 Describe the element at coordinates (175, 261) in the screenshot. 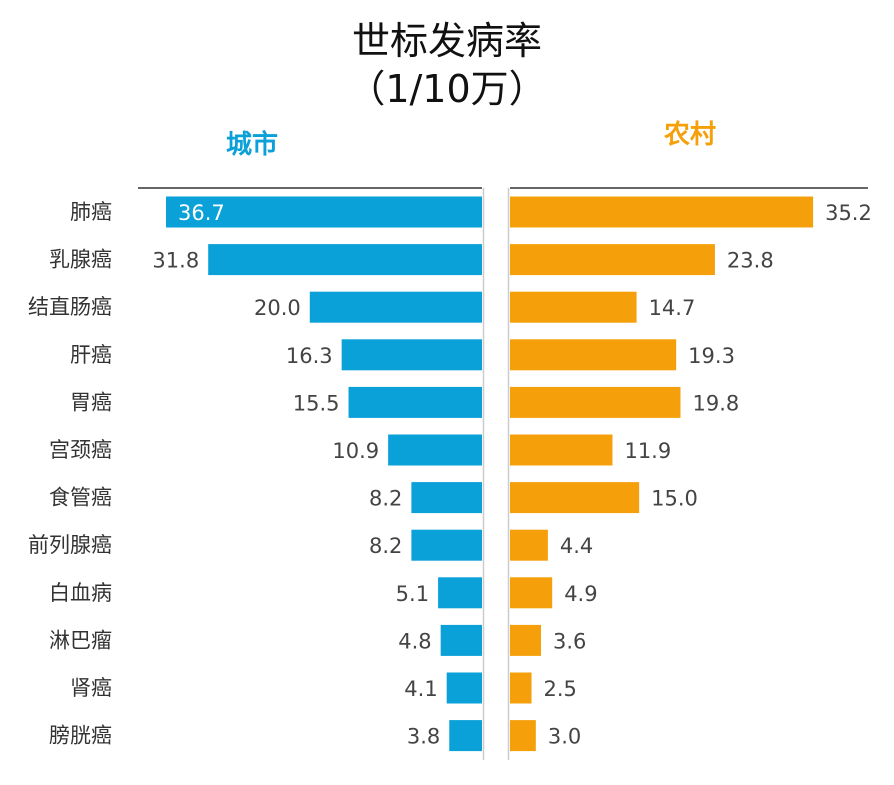

I see `urban-value-label: 31.8` at that location.